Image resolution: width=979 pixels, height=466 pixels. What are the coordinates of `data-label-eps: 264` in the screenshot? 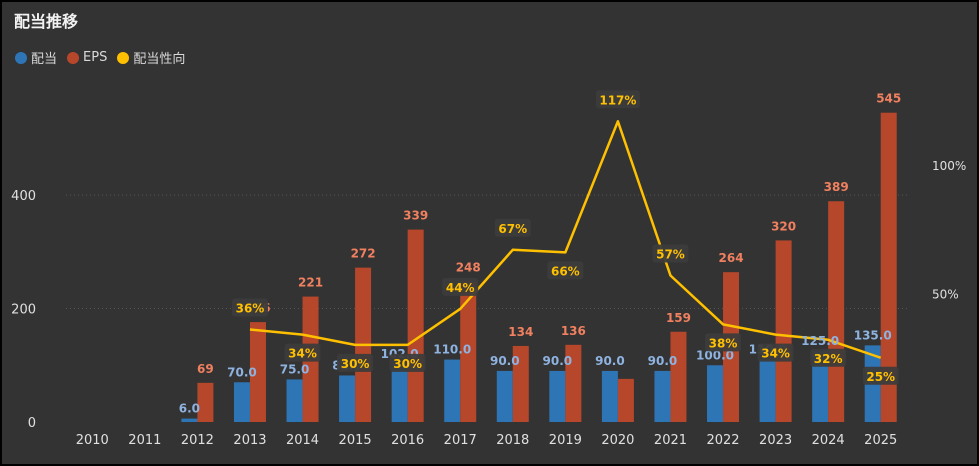 It's located at (731, 258).